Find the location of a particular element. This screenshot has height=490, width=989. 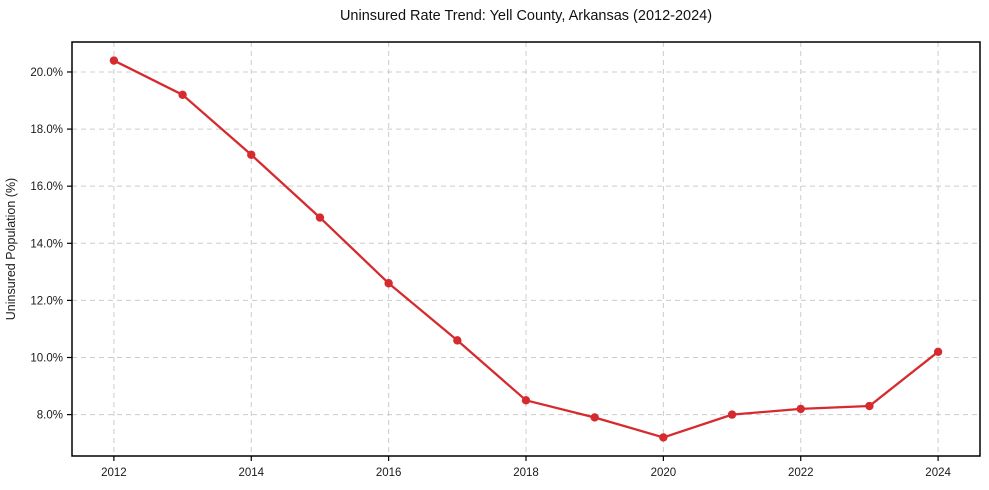

x-tick-label: 2012 is located at coordinates (114, 473).